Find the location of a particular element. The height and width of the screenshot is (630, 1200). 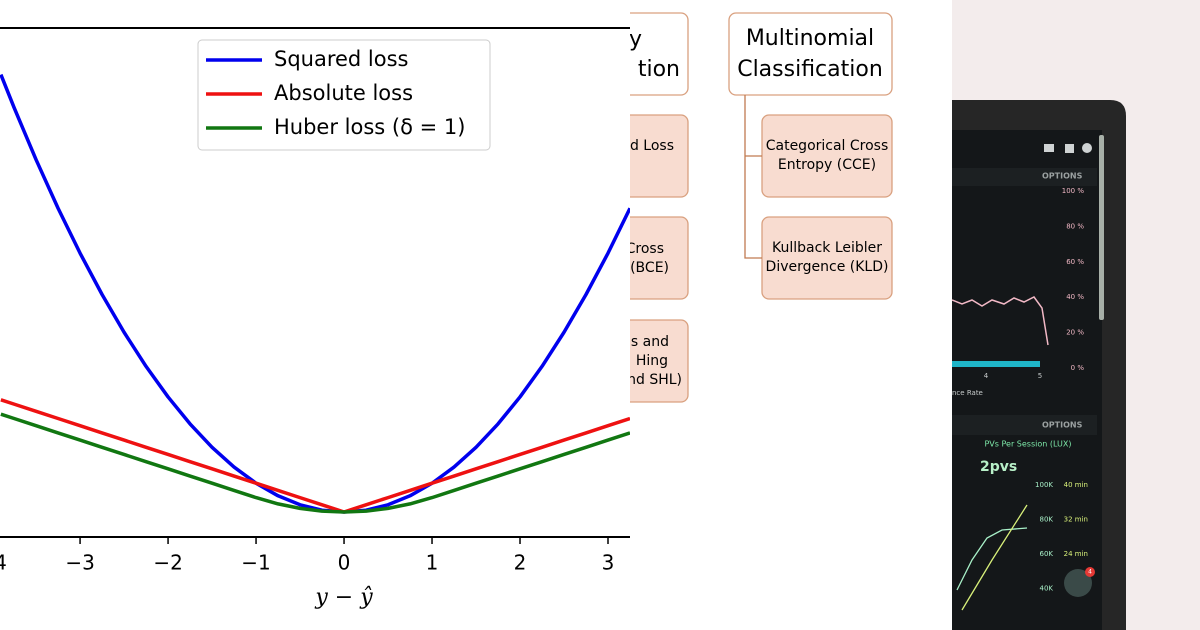

screen-text: 60K is located at coordinates (1047, 554).